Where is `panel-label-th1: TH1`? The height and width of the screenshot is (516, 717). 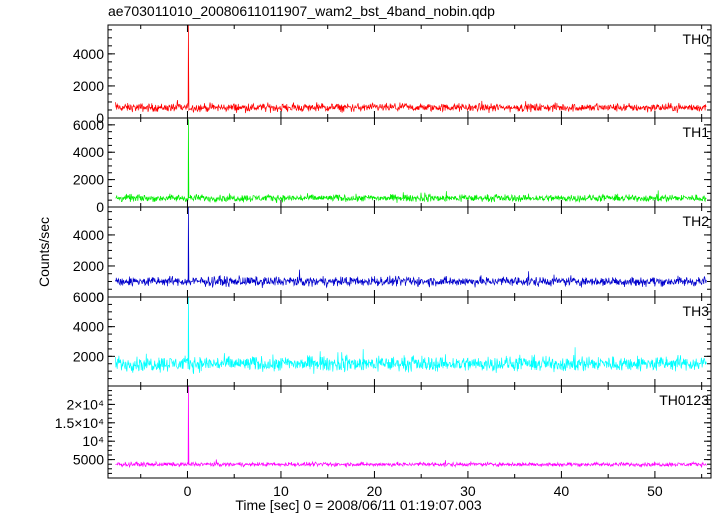 panel-label-th1: TH1 is located at coordinates (696, 132).